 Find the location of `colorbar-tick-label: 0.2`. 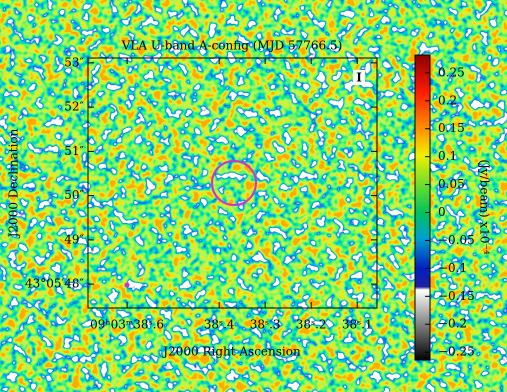

colorbar-tick-label: 0.2 is located at coordinates (447, 100).